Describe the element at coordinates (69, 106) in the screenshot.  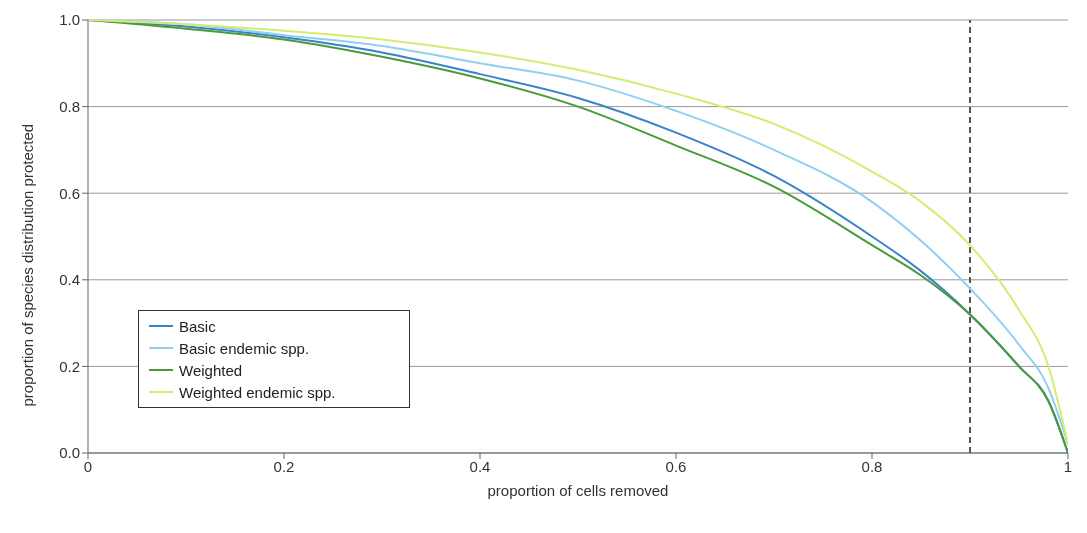
I see `y-tick-label: 0.8` at that location.